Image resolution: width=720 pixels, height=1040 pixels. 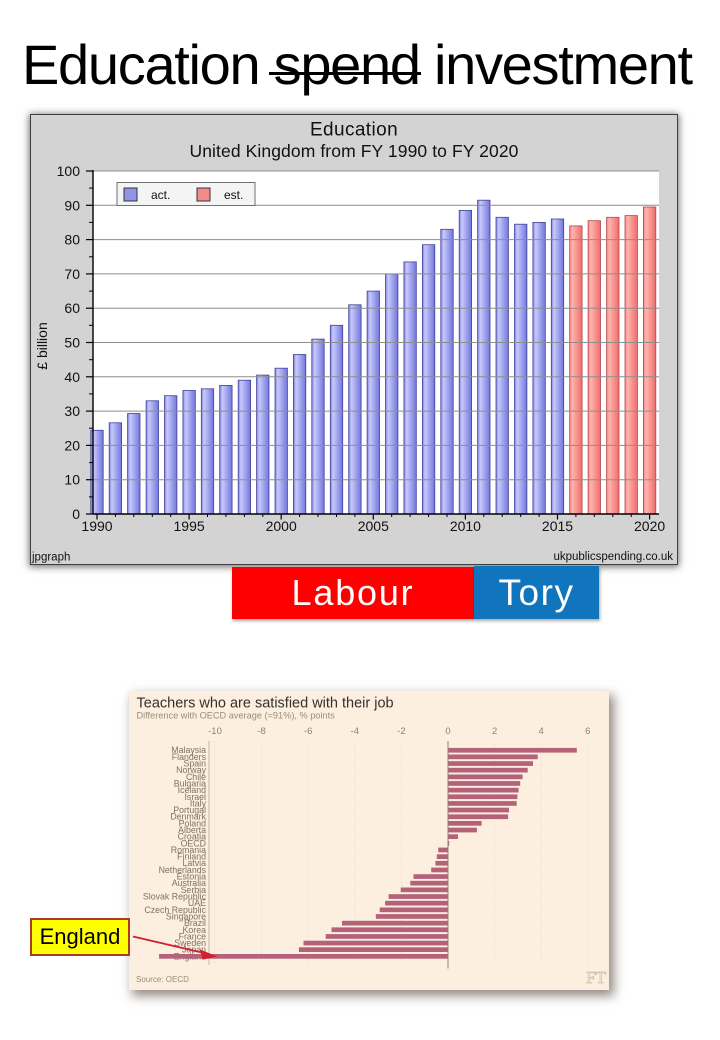 I want to click on svg-text: -4, so click(x=355, y=731).